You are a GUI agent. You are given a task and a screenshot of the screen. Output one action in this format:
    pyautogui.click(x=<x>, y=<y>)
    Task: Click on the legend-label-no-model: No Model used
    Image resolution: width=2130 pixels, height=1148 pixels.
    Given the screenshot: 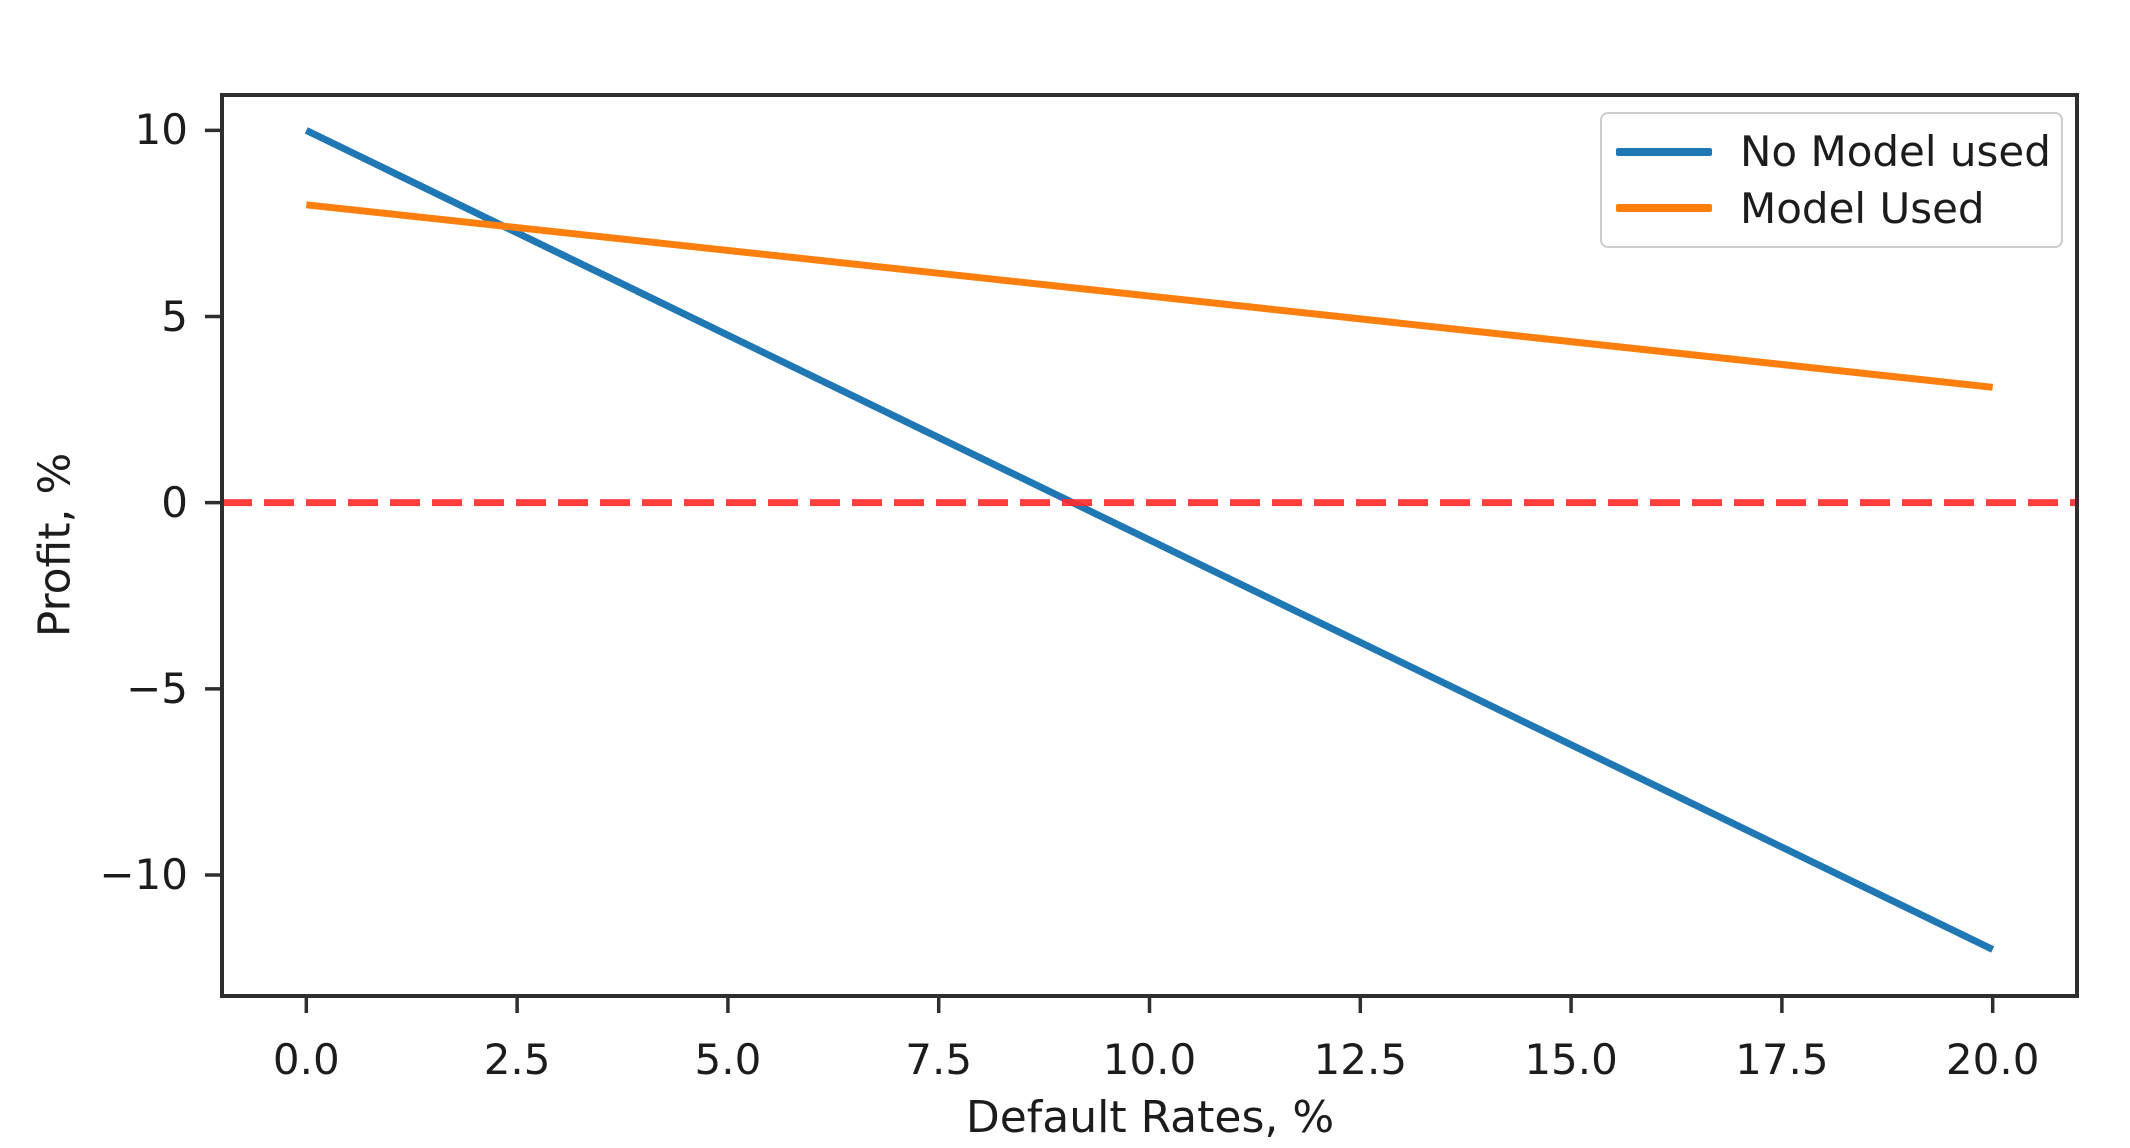 What is the action you would take?
    pyautogui.click(x=1895, y=152)
    